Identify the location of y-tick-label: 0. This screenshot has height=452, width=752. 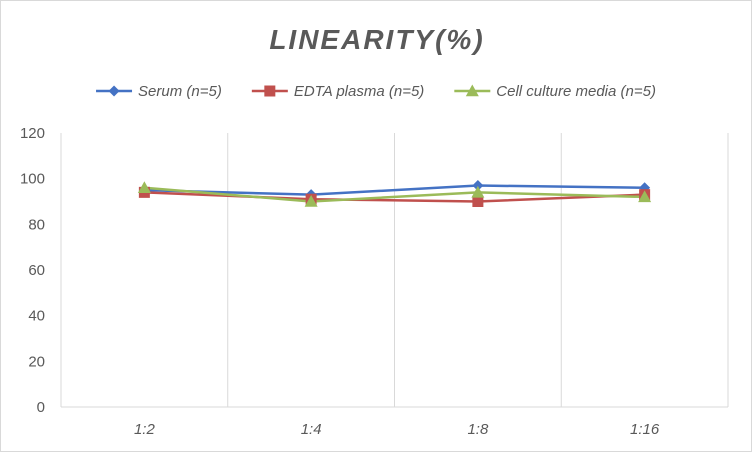
(41, 407).